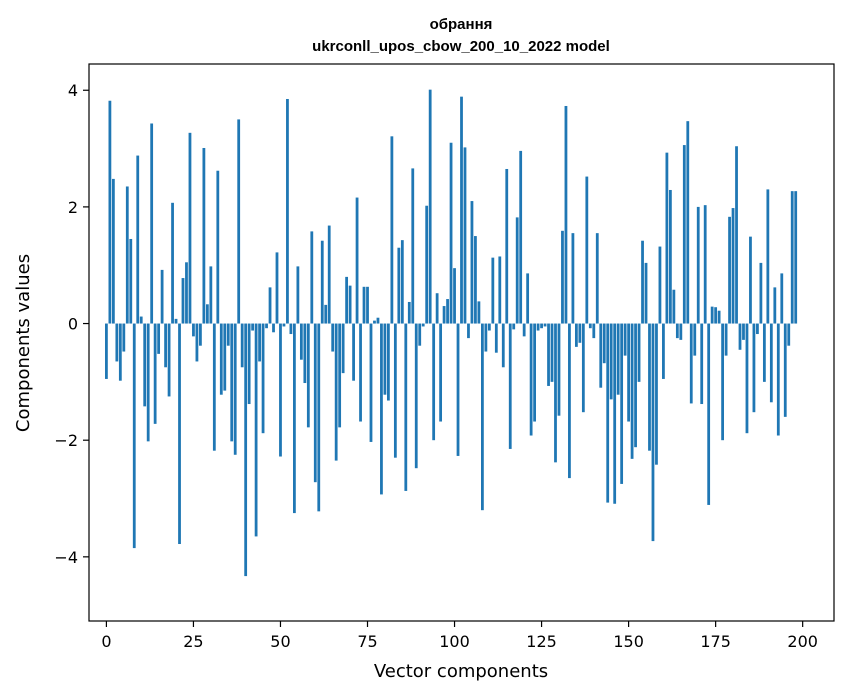 This screenshot has width=847, height=696. I want to click on y-tick-label: −4, so click(66, 557).